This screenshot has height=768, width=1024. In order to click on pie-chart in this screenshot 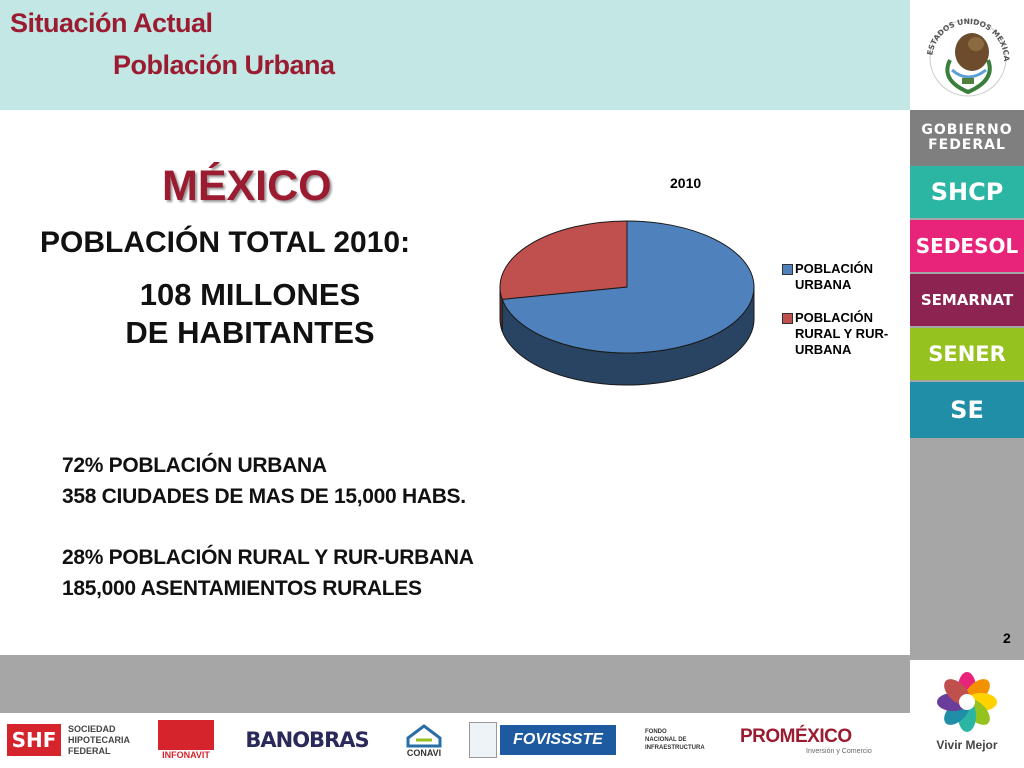, I will do `click(627, 303)`.